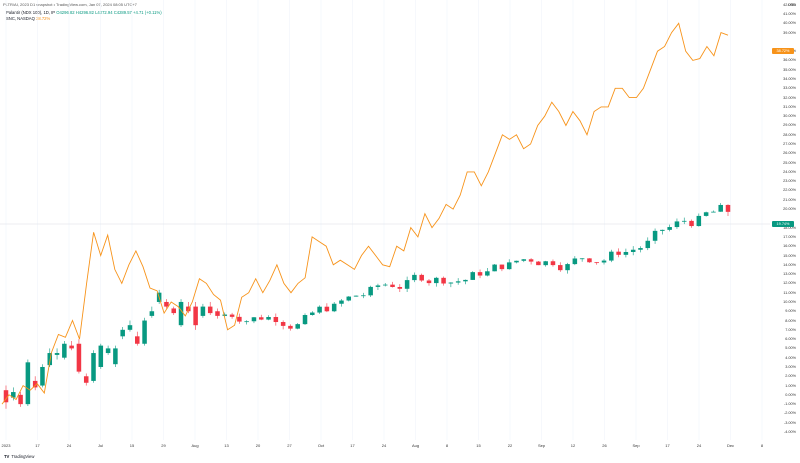 This screenshot has height=463, width=800. Describe the element at coordinates (84, 19) in the screenshot. I see `legend-compare-row: SNC, NASDAQ 38.72%` at that location.